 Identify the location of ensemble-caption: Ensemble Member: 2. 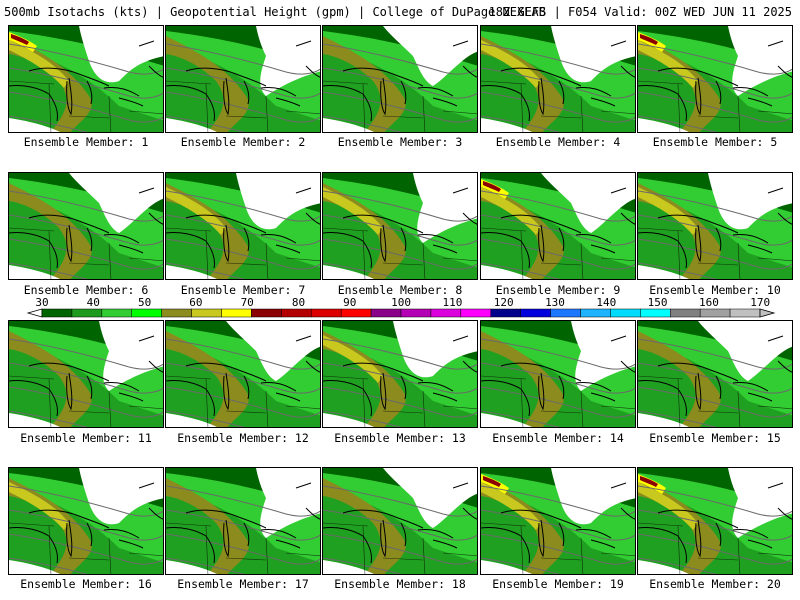
(243, 142).